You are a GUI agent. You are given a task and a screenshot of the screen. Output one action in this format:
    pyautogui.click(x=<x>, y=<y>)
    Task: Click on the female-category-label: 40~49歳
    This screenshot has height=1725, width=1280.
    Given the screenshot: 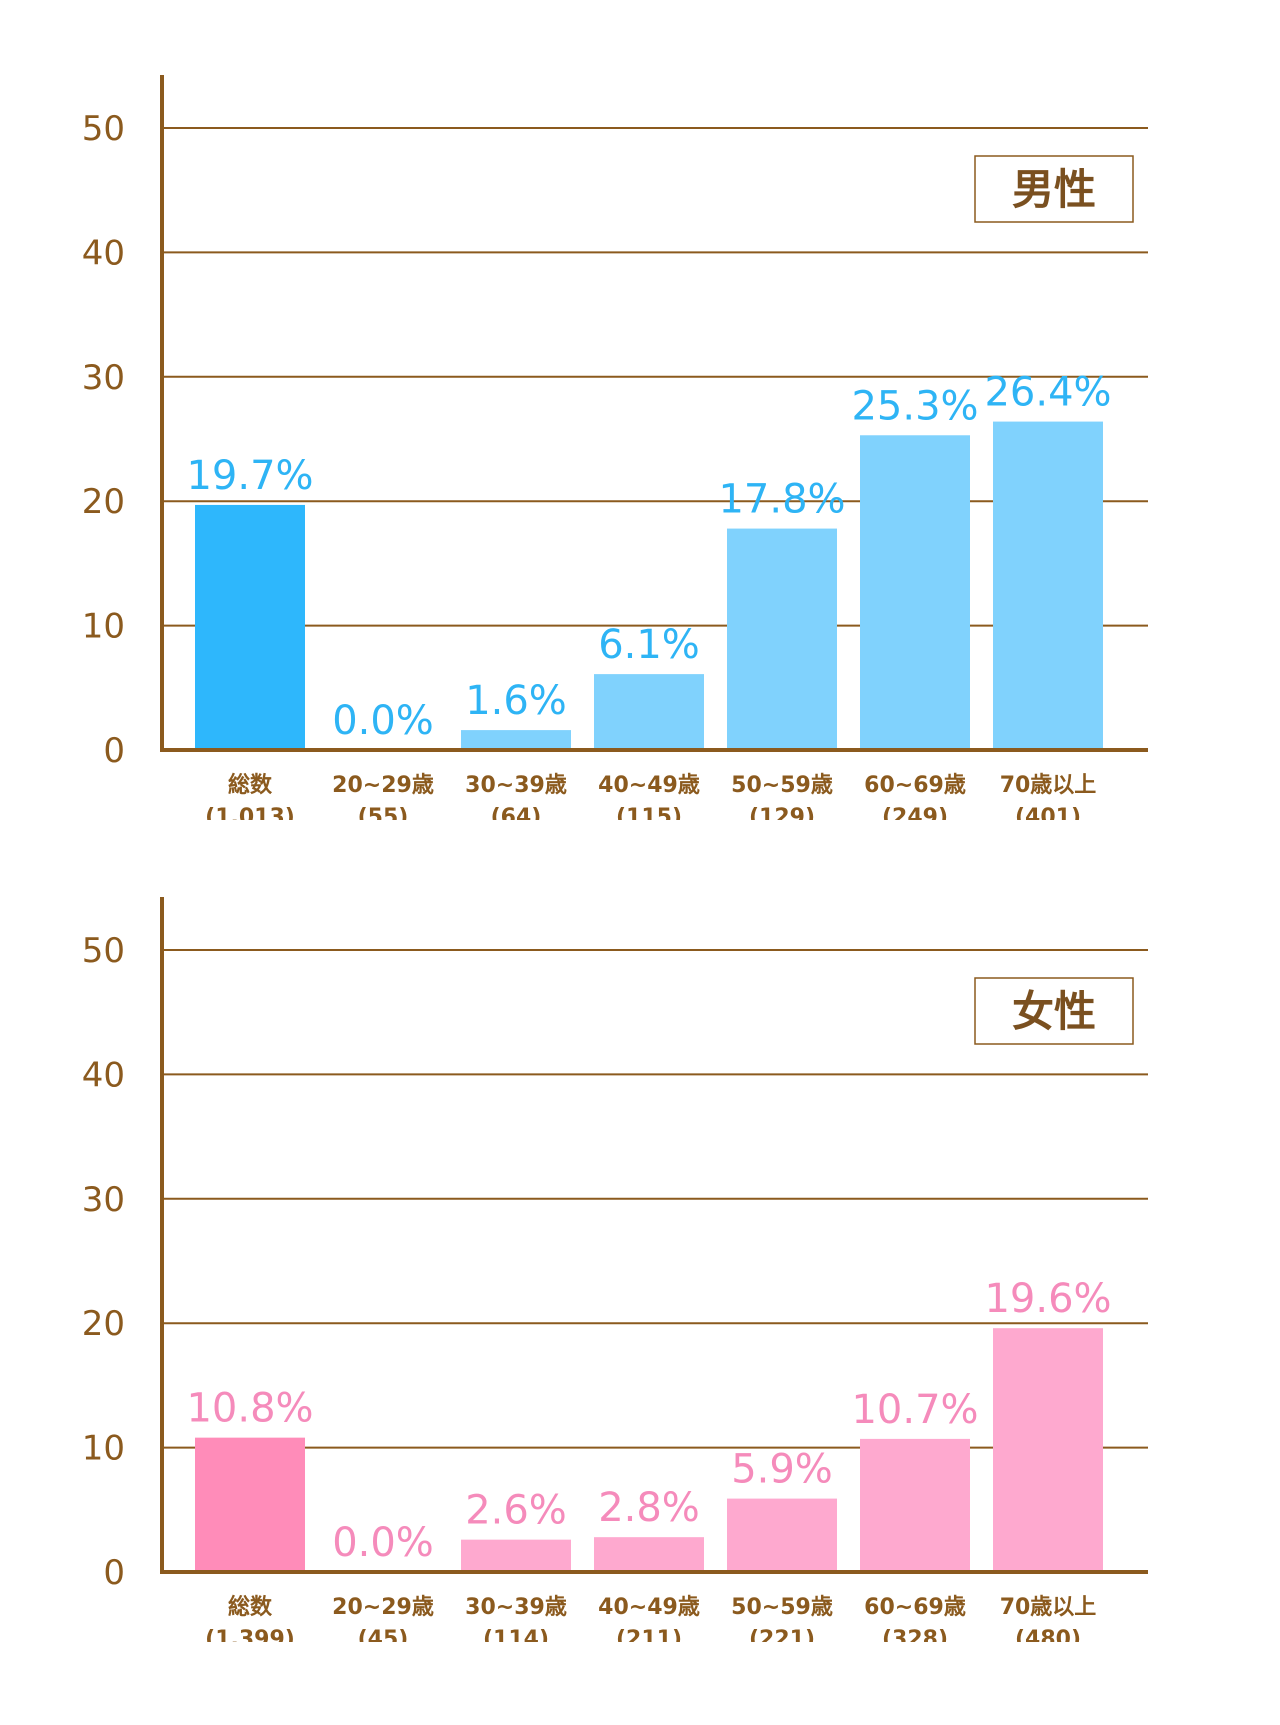 What is the action you would take?
    pyautogui.click(x=649, y=1607)
    